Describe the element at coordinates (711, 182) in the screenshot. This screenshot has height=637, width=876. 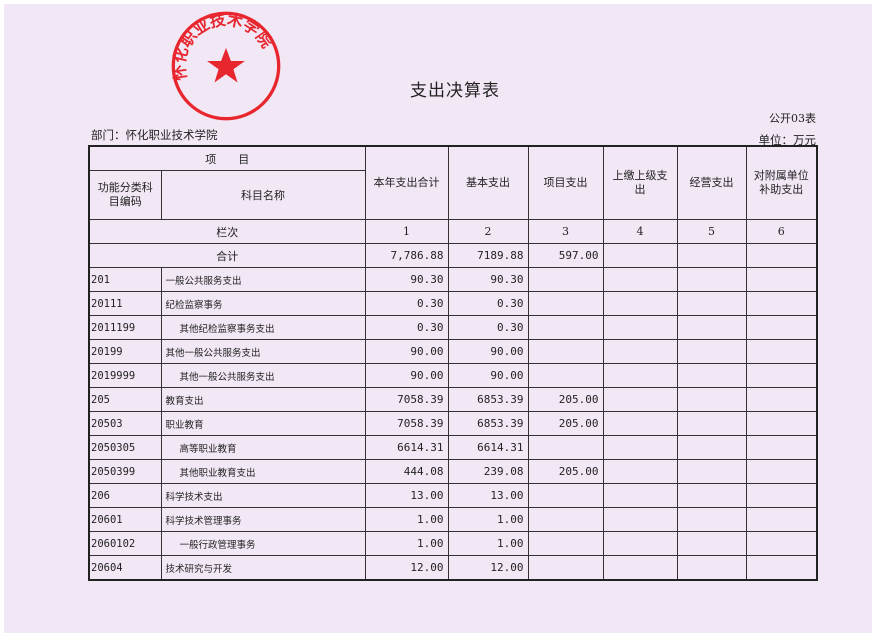
I see `header-col-5: 经营支出` at that location.